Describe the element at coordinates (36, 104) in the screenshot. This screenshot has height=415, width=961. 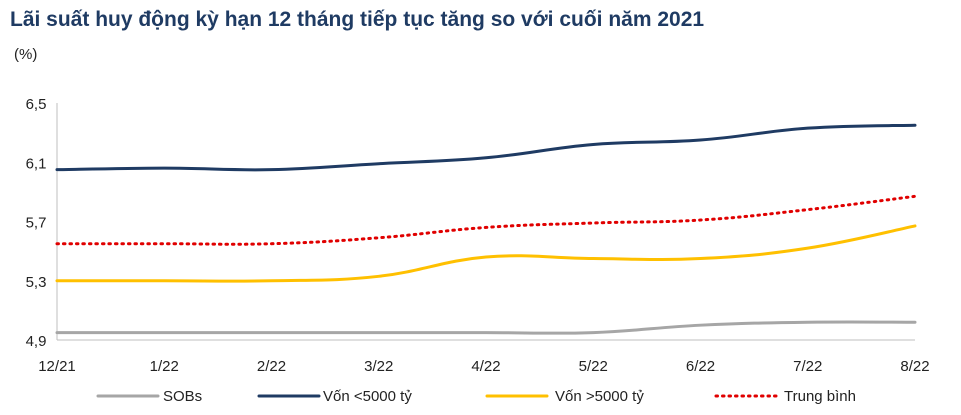
I see `y-tick-label: 6,5` at that location.